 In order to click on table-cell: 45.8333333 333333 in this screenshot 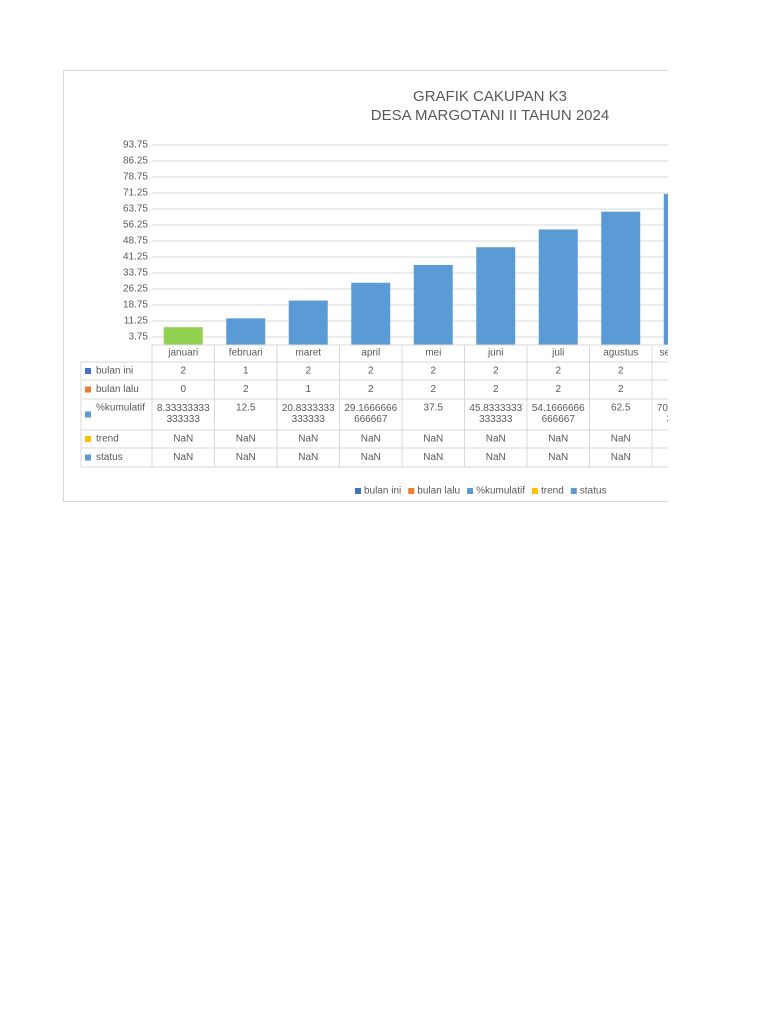, I will do `click(495, 414)`.